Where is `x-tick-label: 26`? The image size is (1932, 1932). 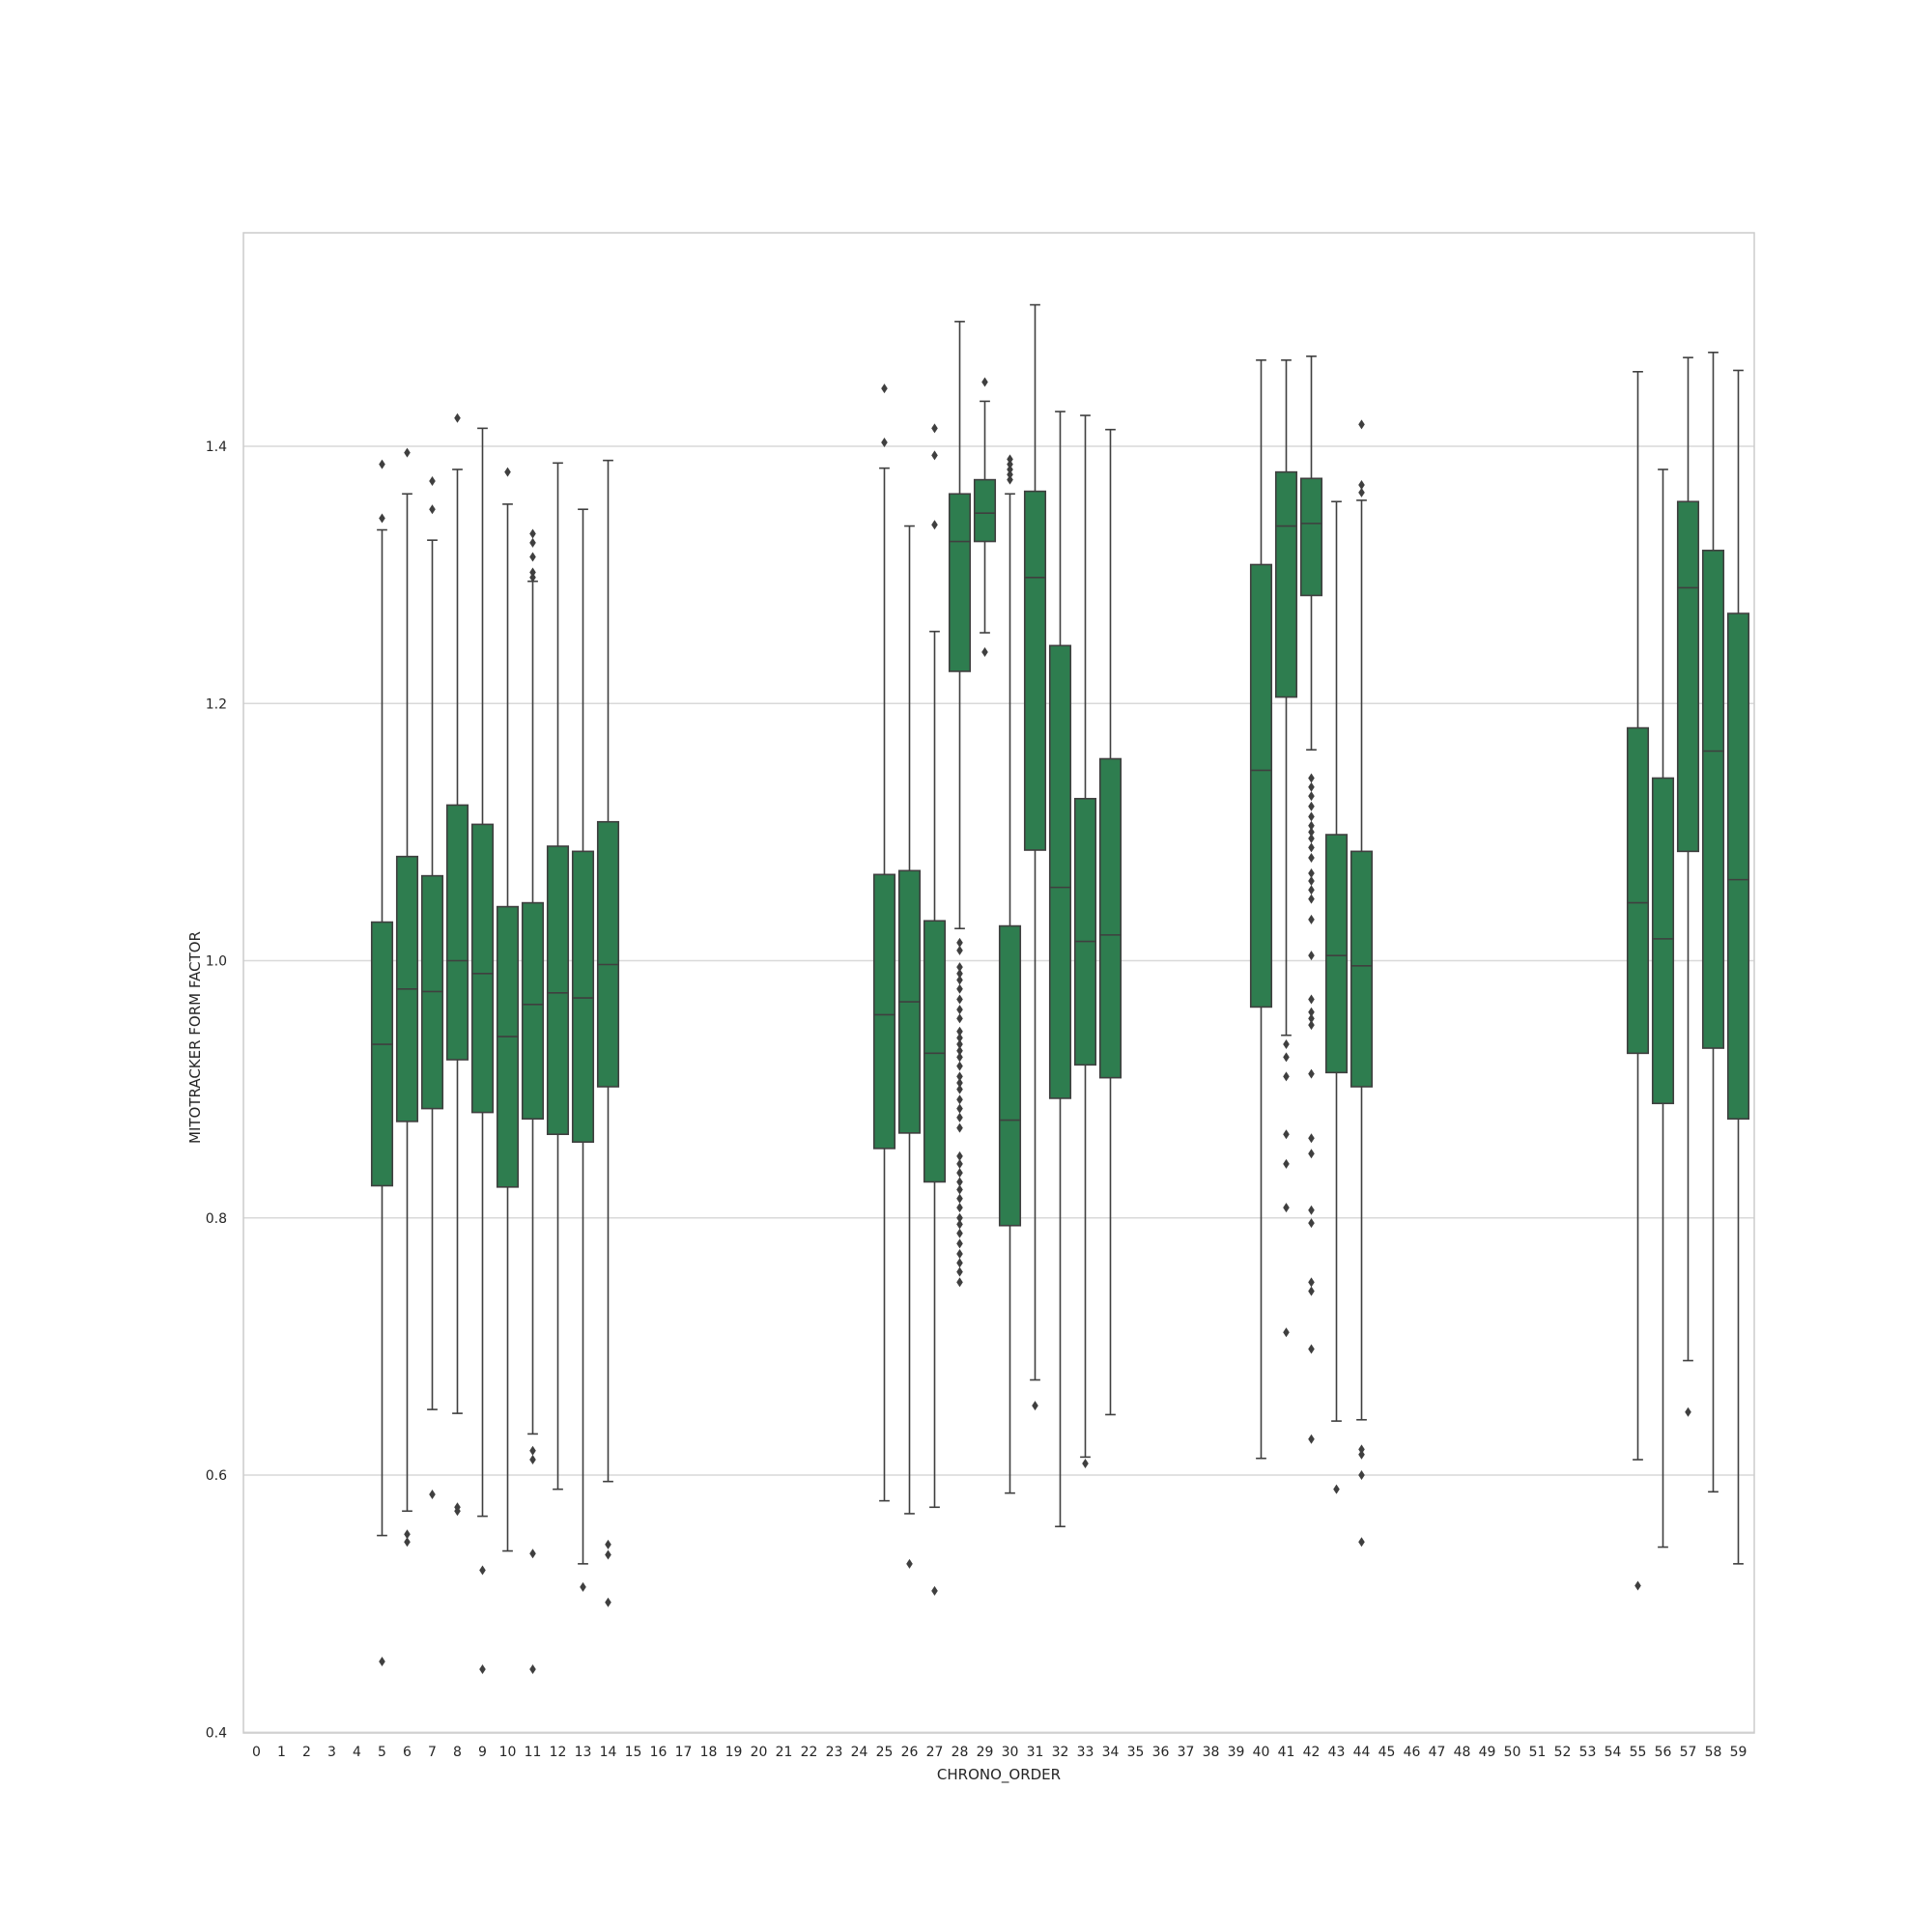 x-tick-label: 26 is located at coordinates (910, 1752).